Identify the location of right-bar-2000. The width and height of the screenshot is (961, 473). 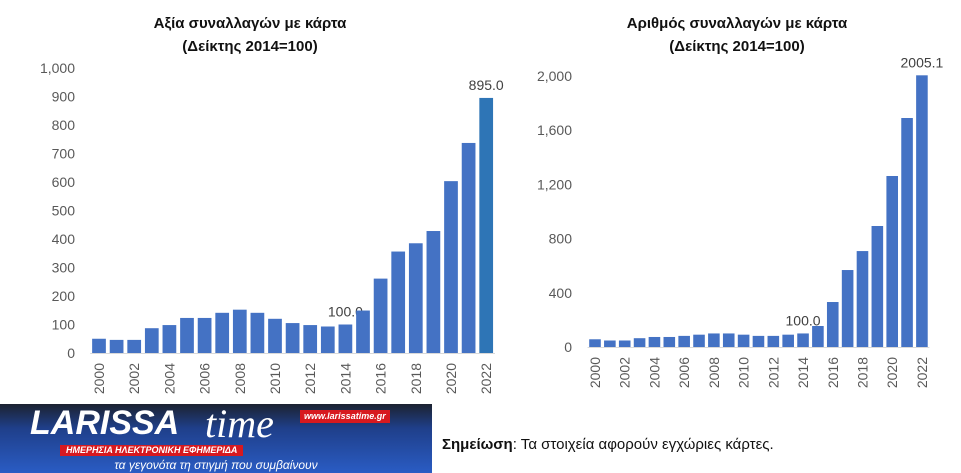
(595, 343).